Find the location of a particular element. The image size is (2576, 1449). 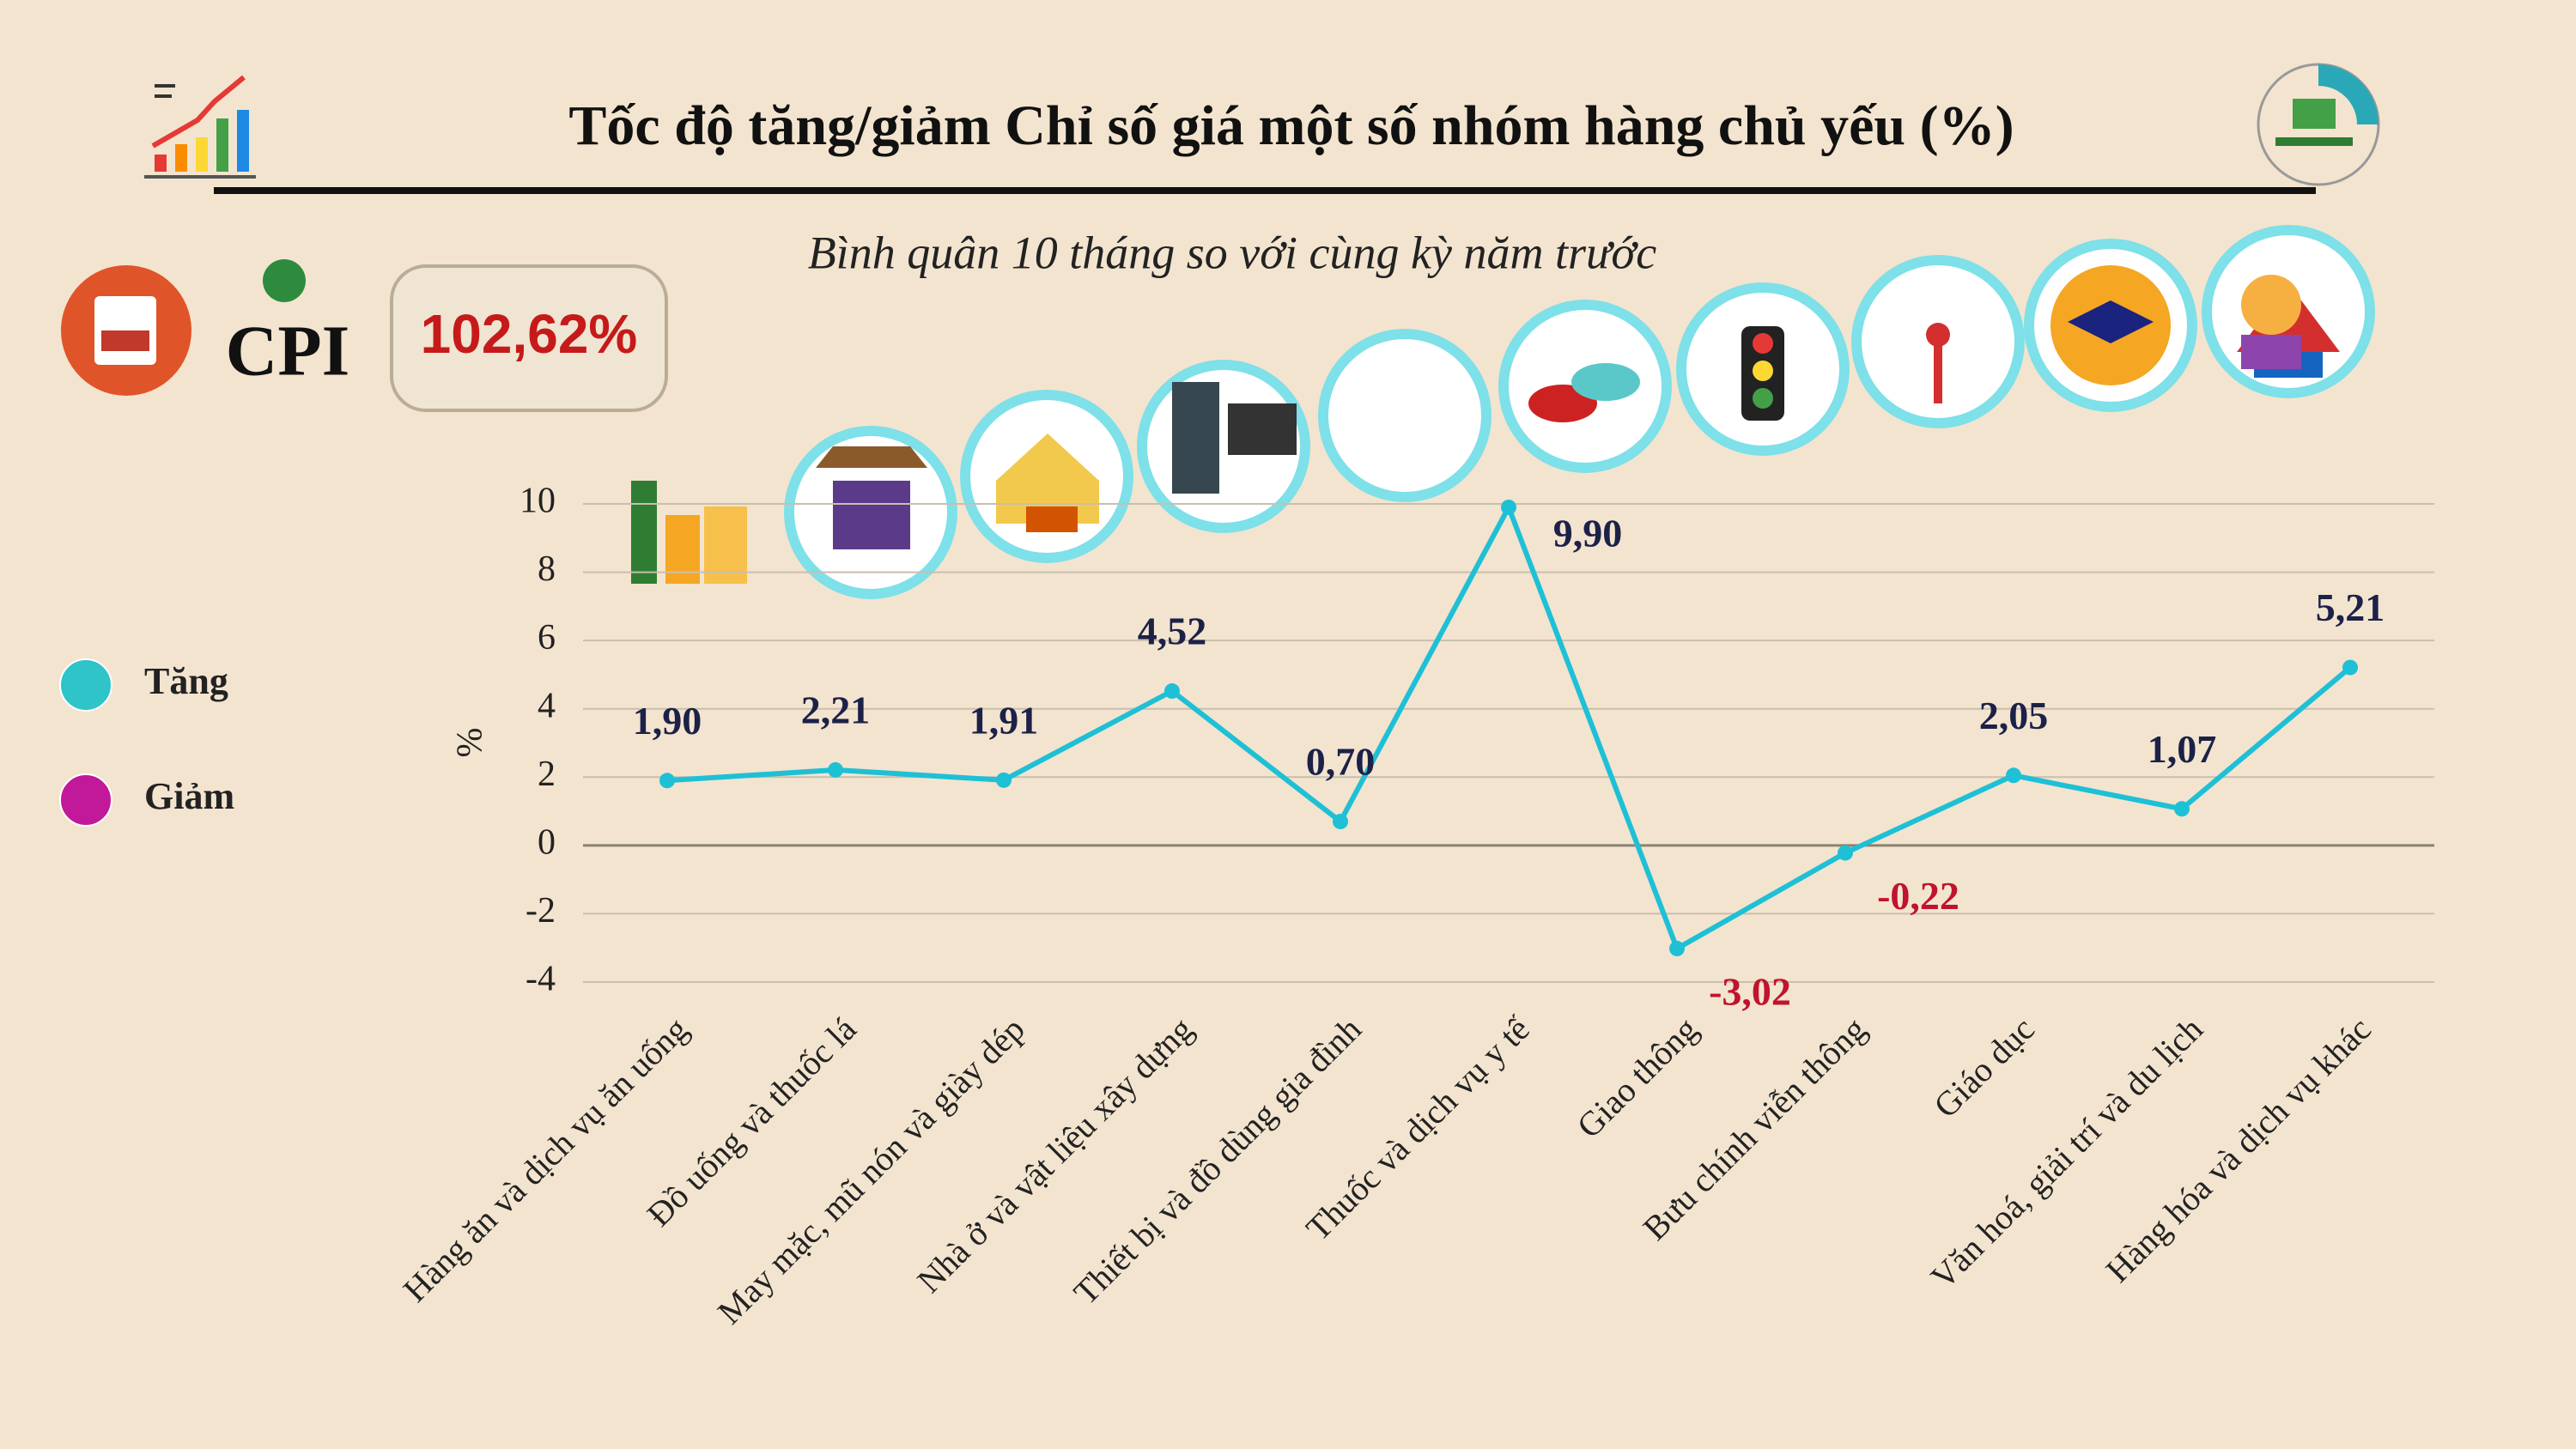

value-label: 1,90 is located at coordinates (667, 721).